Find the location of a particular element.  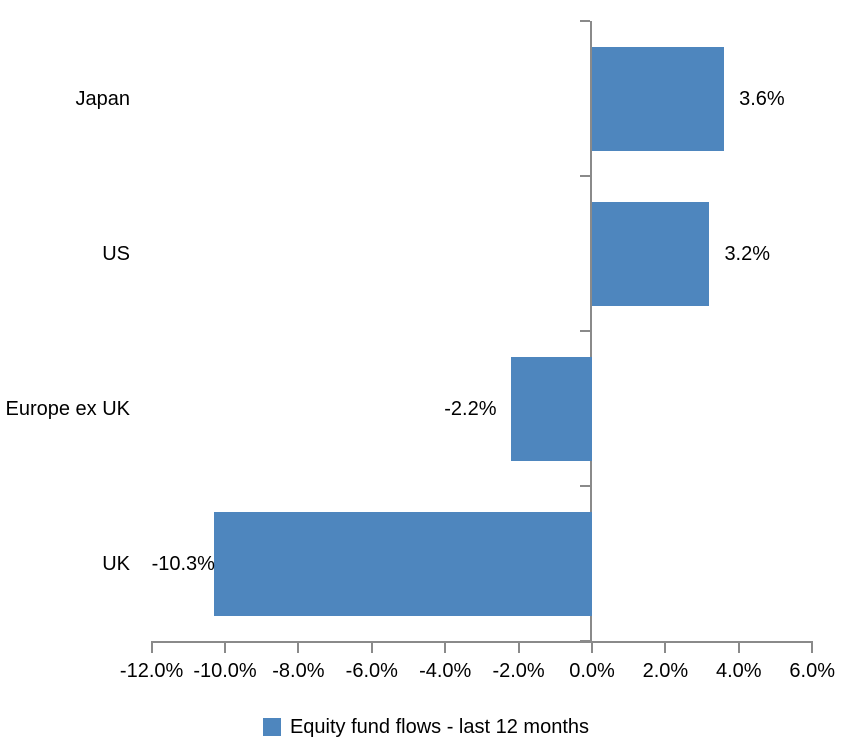

x-tick-label: -6.0% is located at coordinates (371, 671).